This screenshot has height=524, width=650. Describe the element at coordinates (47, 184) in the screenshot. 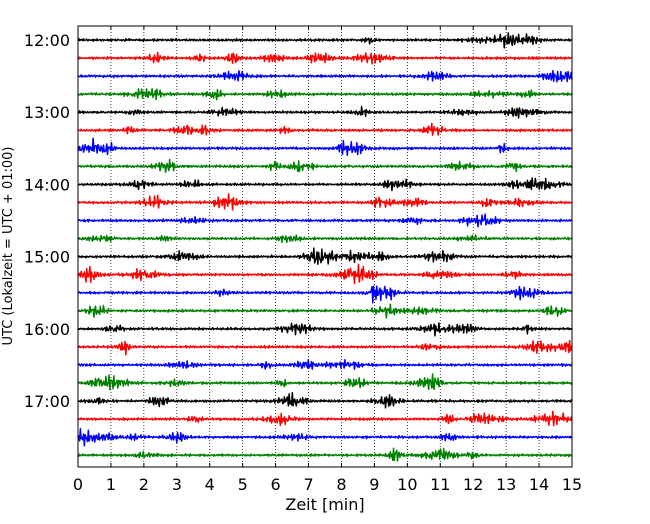

I see `y-tick-label: 14:00` at that location.